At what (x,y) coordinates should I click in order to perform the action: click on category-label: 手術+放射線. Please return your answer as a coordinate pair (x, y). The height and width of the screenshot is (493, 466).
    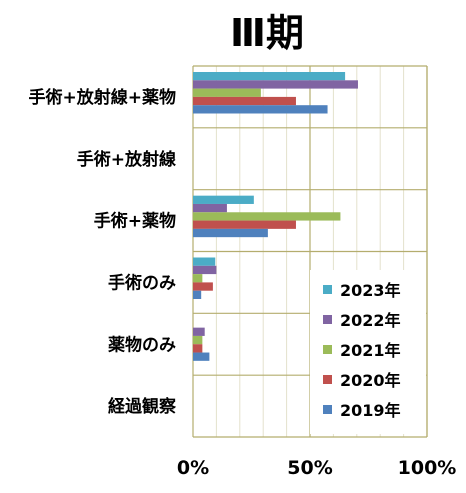
    Looking at the image, I should click on (126, 159).